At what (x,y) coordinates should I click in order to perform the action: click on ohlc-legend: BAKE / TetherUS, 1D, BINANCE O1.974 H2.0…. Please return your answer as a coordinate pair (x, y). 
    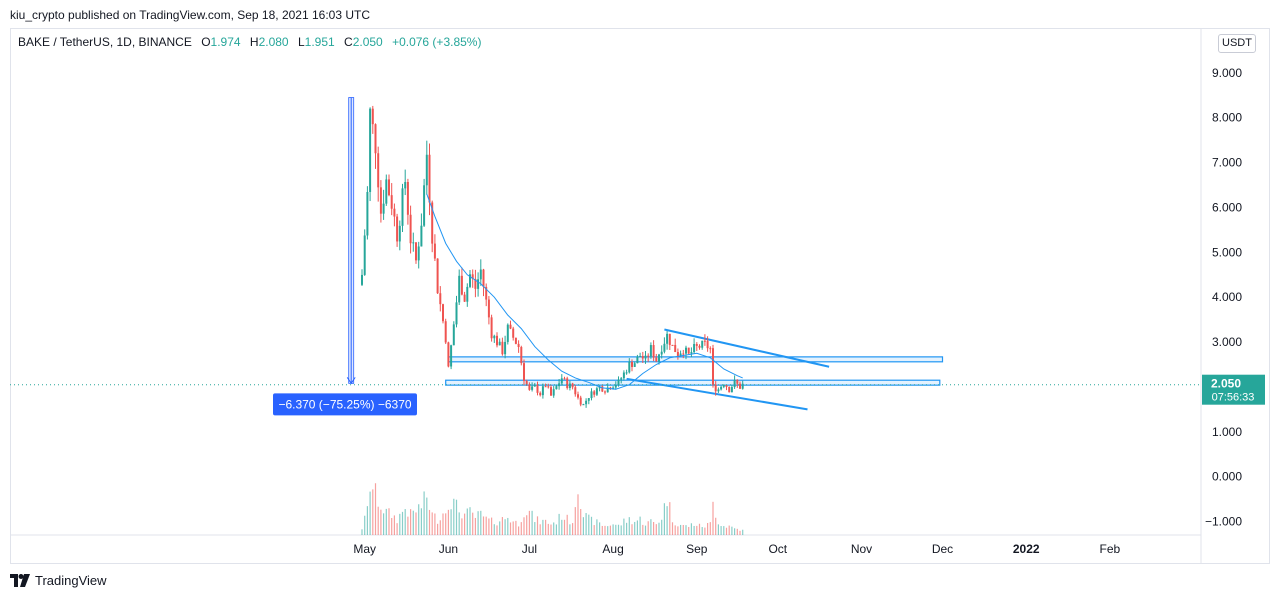
    Looking at the image, I should click on (249, 42).